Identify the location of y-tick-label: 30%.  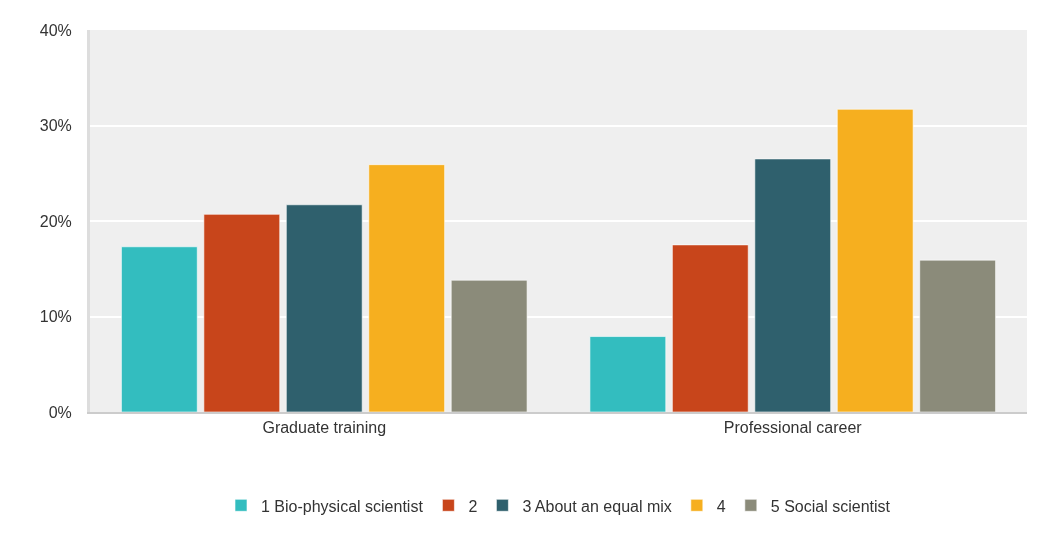
(55, 126).